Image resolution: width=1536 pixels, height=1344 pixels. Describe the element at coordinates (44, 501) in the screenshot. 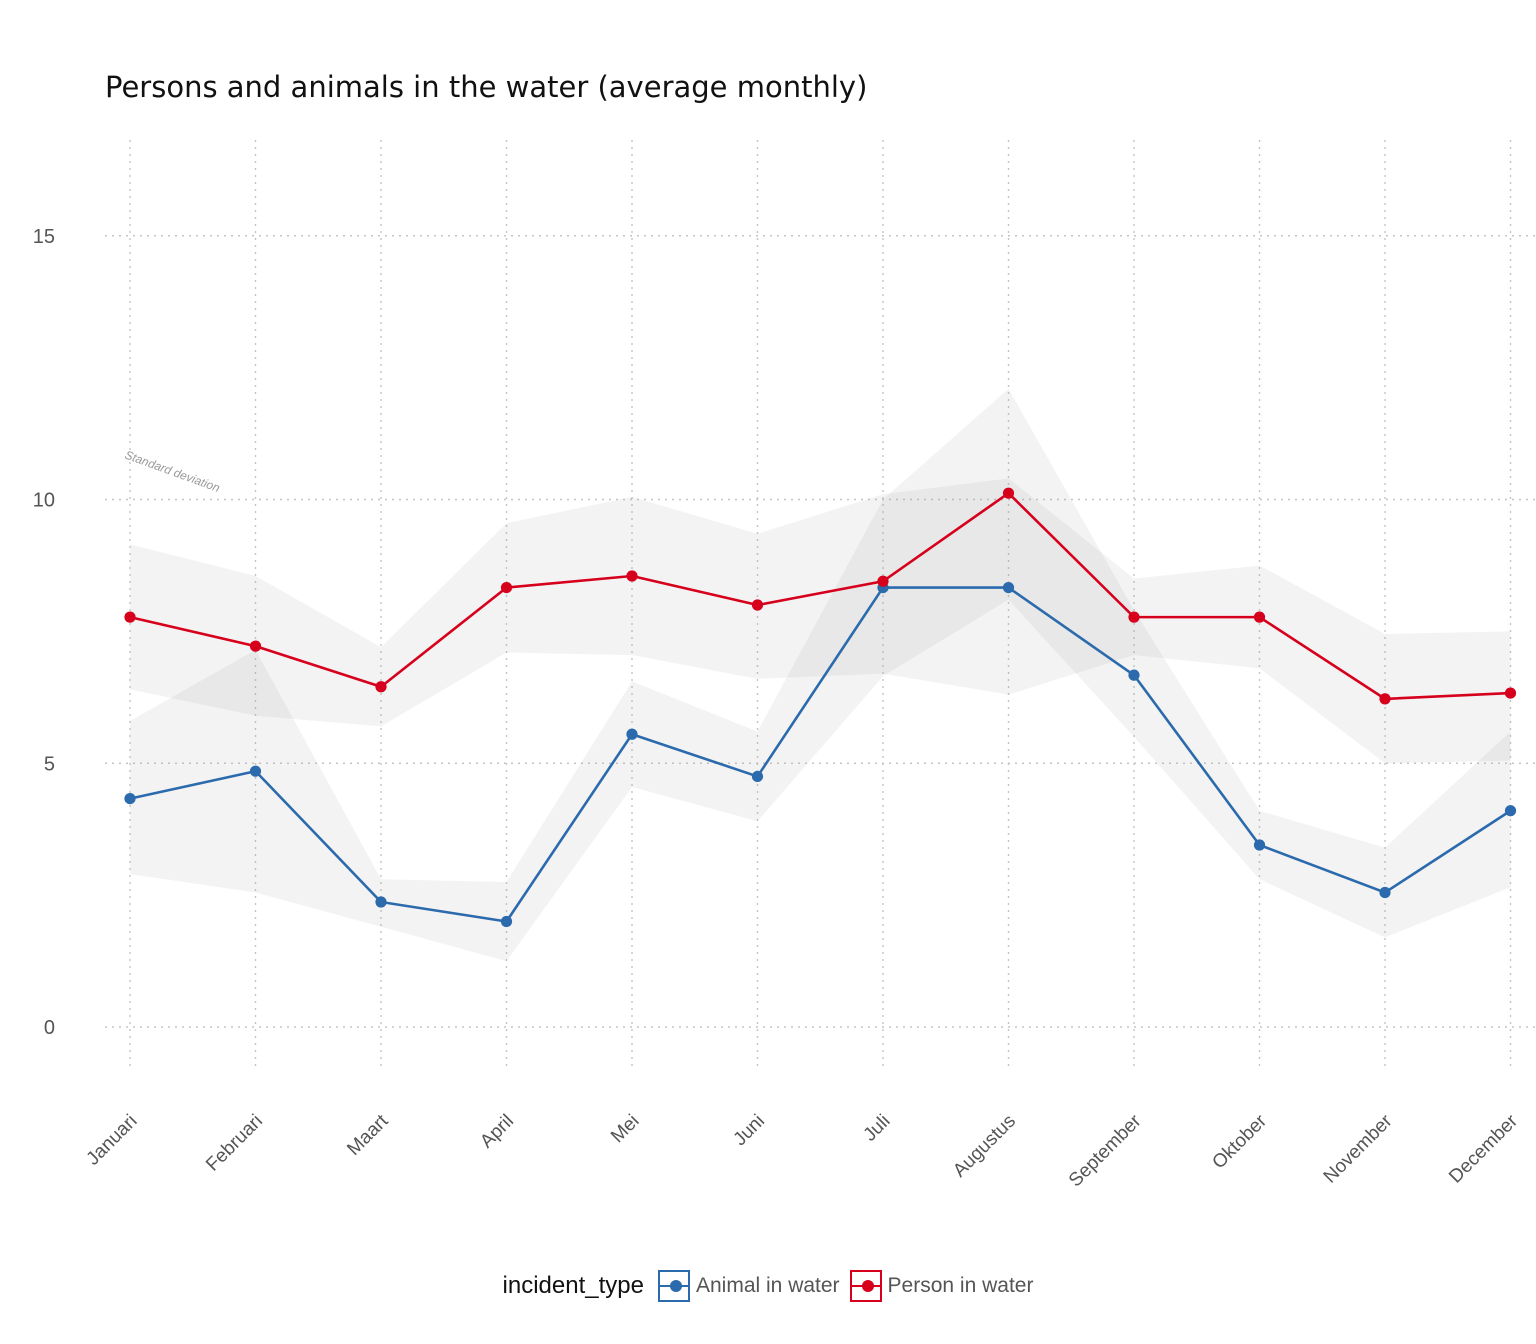

I see `y-tick-label: 10` at that location.